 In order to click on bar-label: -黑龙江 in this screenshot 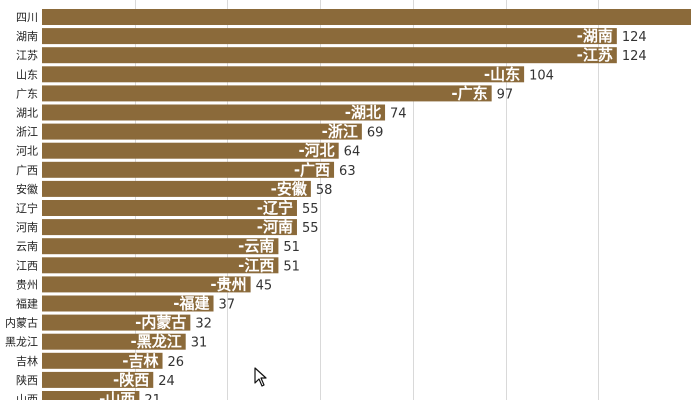, I will do `click(155, 342)`.